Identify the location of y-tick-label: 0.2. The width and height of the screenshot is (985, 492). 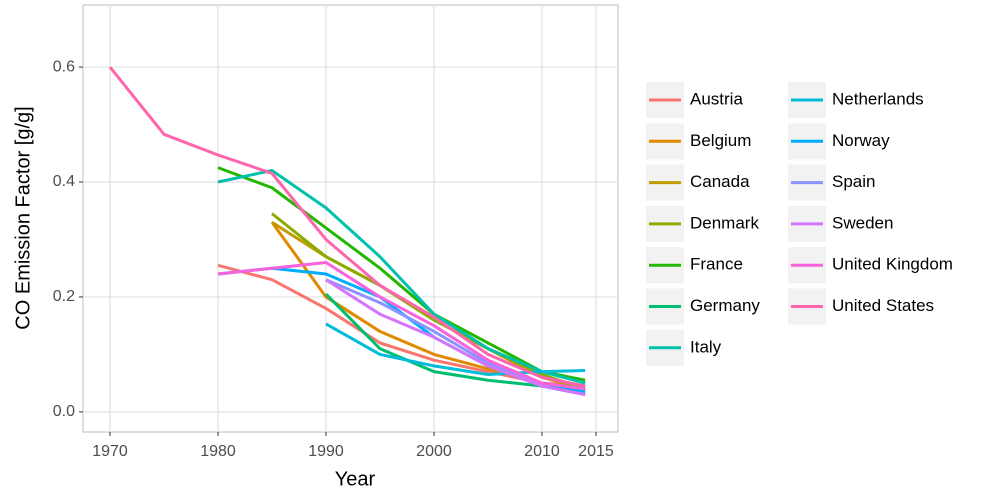
(64, 296).